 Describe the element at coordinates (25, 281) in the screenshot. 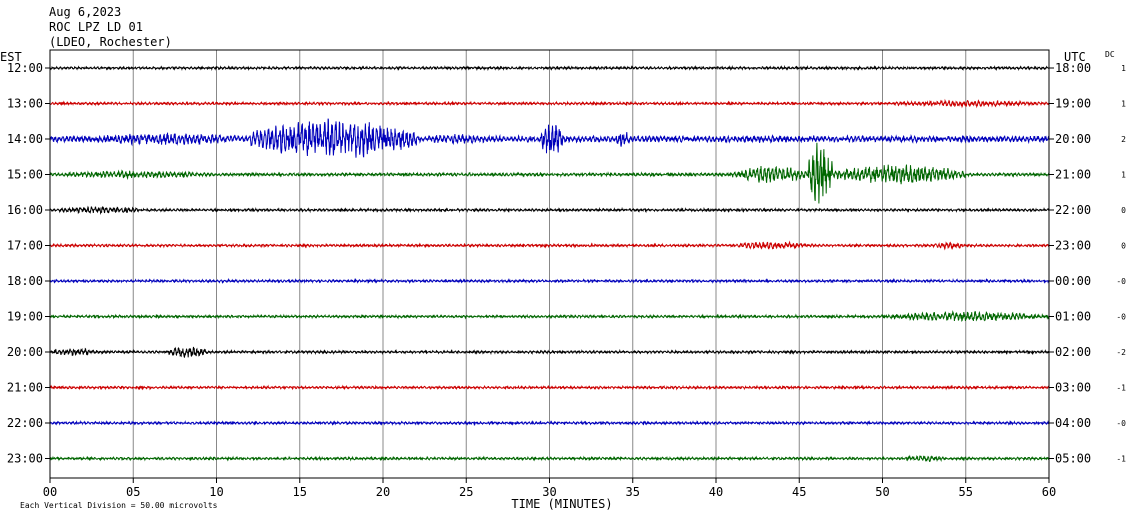

I see `est-label: 18:00` at that location.